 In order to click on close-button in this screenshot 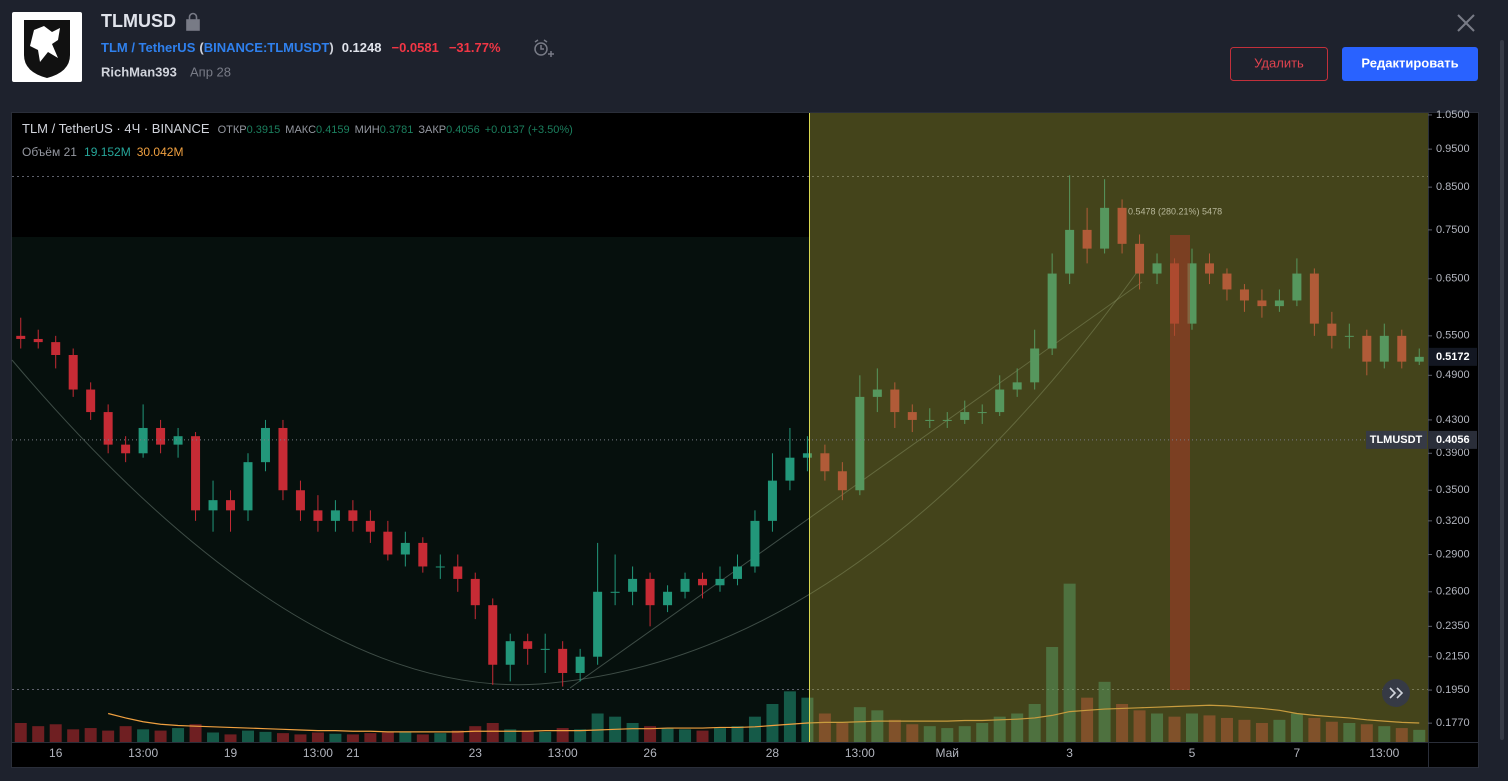, I will do `click(1466, 23)`.